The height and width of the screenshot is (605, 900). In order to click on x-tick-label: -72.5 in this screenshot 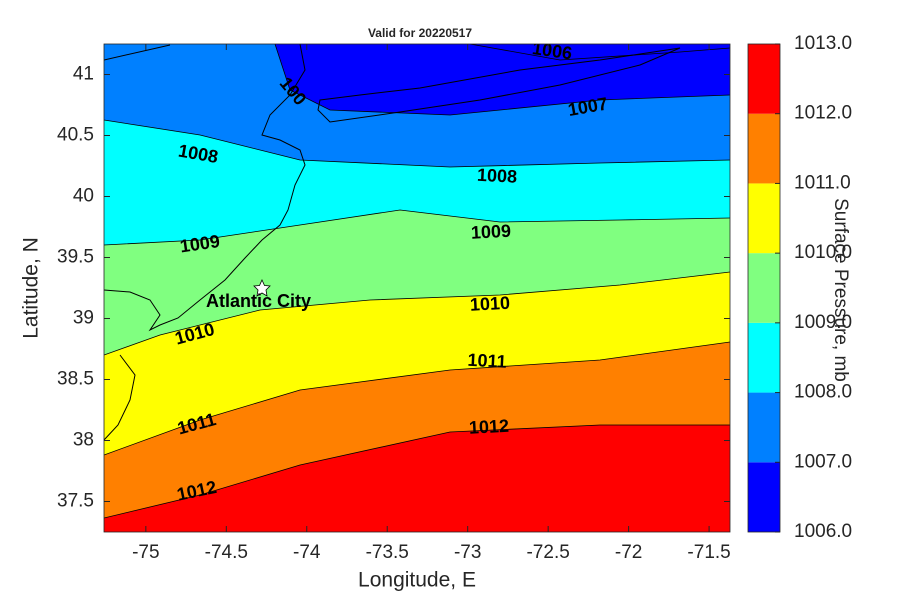, I will do `click(547, 552)`.